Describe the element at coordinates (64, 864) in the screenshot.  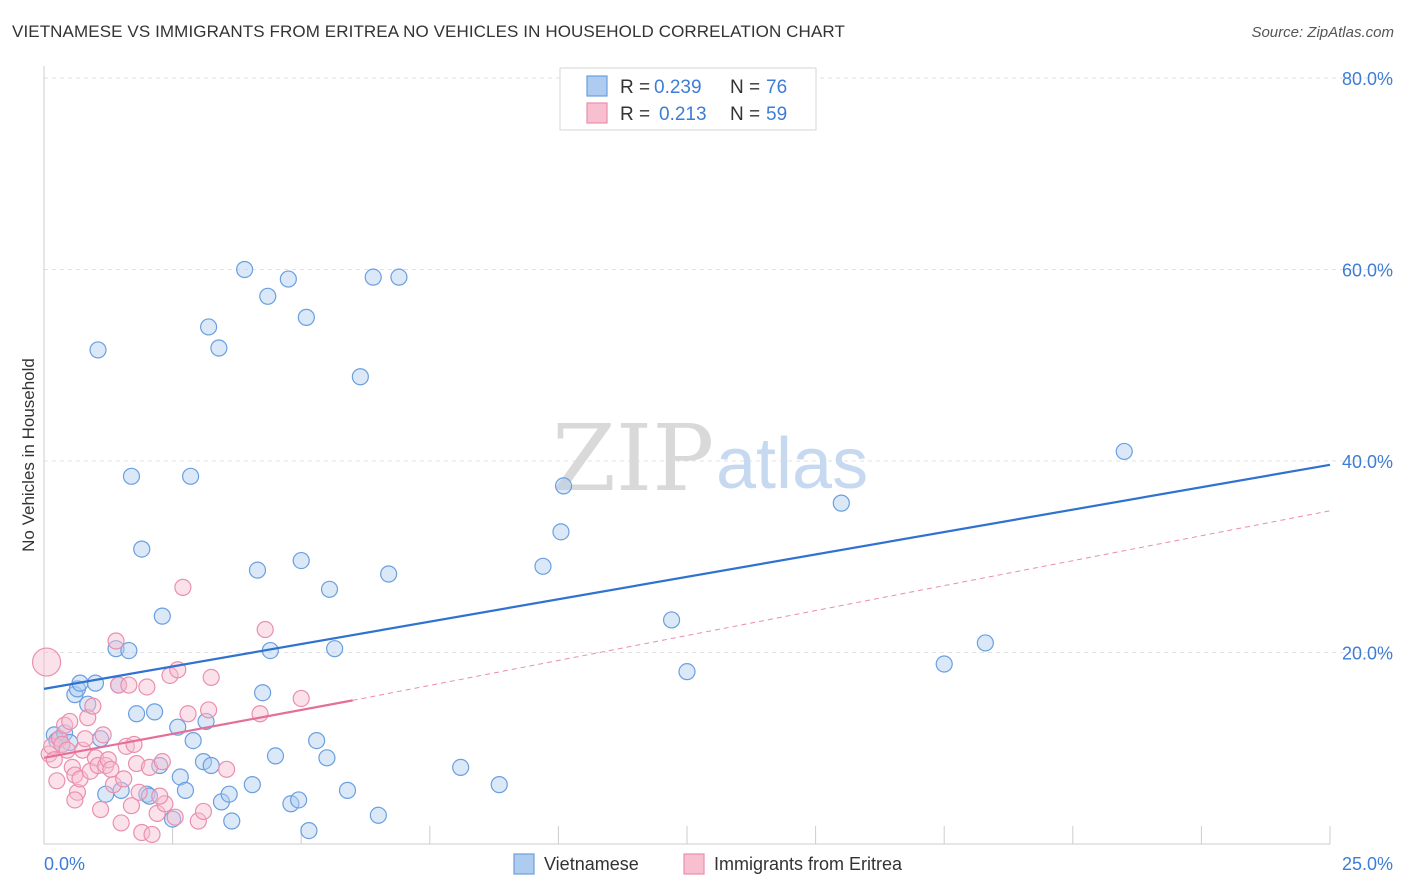
I see `x-tick-label: 0.0%` at that location.